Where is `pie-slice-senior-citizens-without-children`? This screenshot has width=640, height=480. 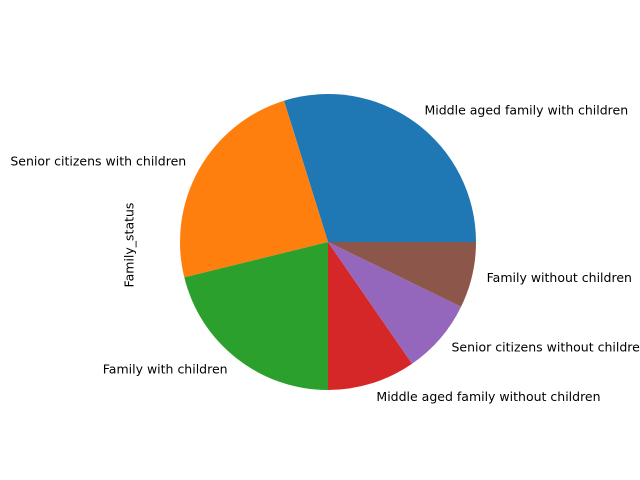 pie-slice-senior-citizens-without-children is located at coordinates (395, 303).